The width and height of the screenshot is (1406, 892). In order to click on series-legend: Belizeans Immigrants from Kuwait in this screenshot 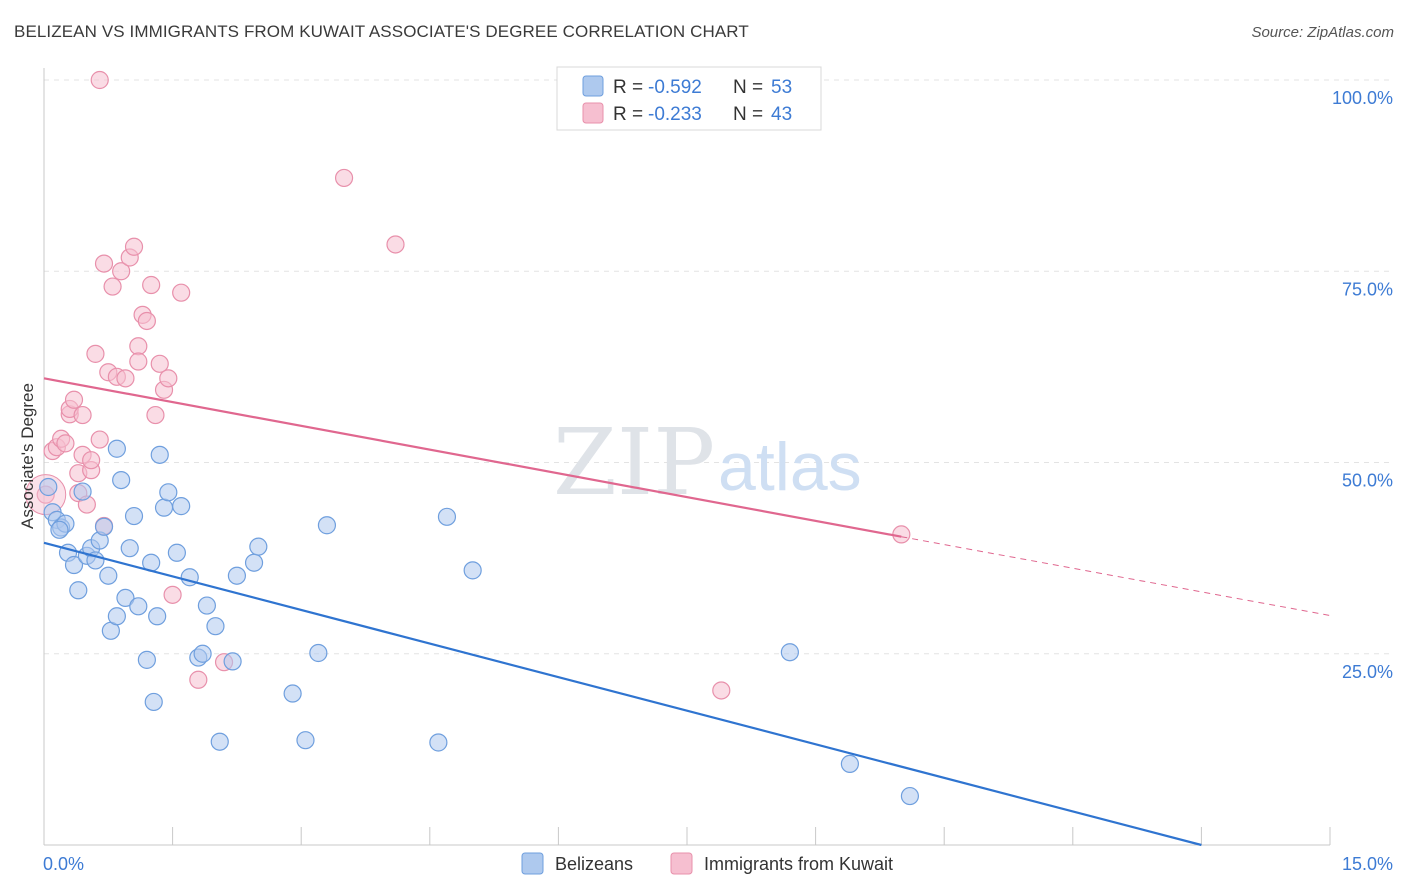, I will do `click(707, 863)`.